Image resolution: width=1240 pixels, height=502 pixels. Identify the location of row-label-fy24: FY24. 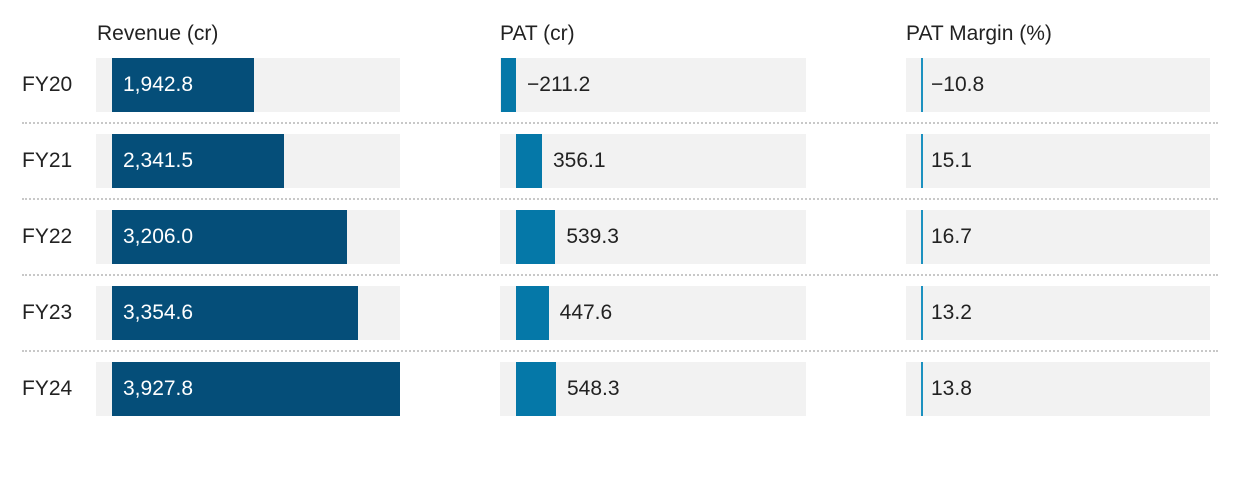
(47, 388).